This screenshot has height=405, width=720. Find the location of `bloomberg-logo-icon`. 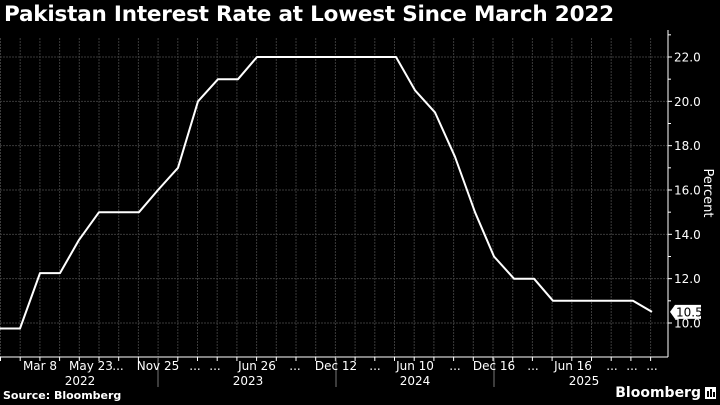

bloomberg-logo-icon is located at coordinates (710, 393).